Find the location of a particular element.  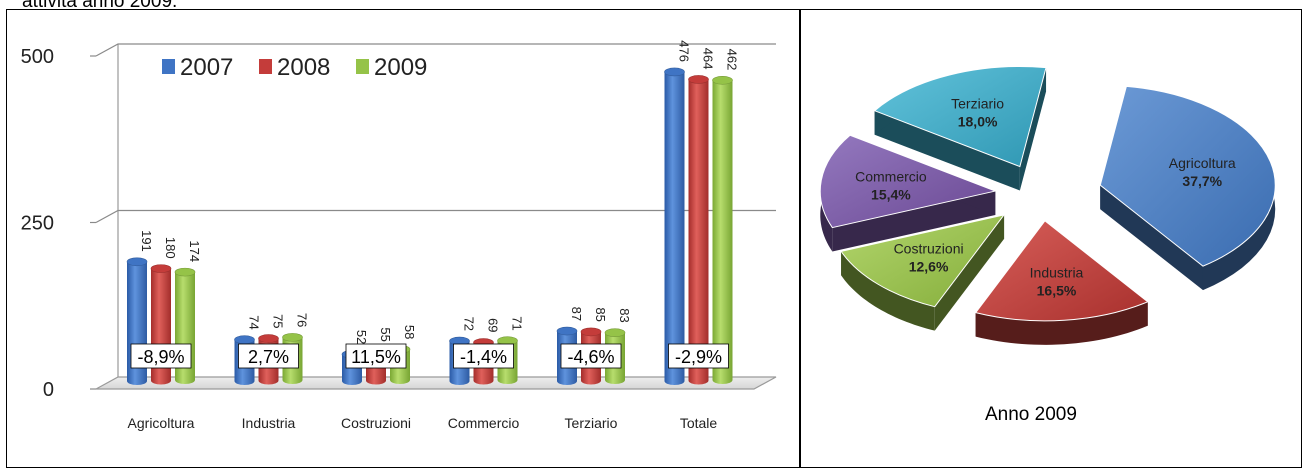

pie-slice-value: 15,4% is located at coordinates (891, 195).